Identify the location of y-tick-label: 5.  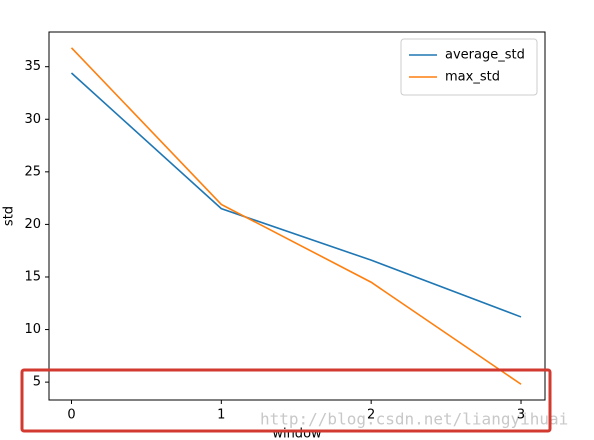
(37, 382).